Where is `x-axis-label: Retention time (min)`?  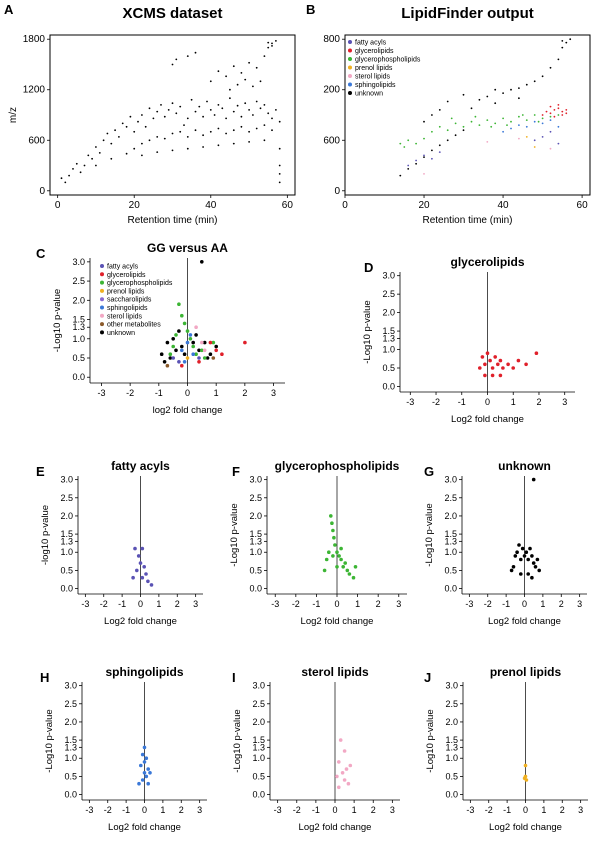 x-axis-label: Retention time (min) is located at coordinates (467, 220).